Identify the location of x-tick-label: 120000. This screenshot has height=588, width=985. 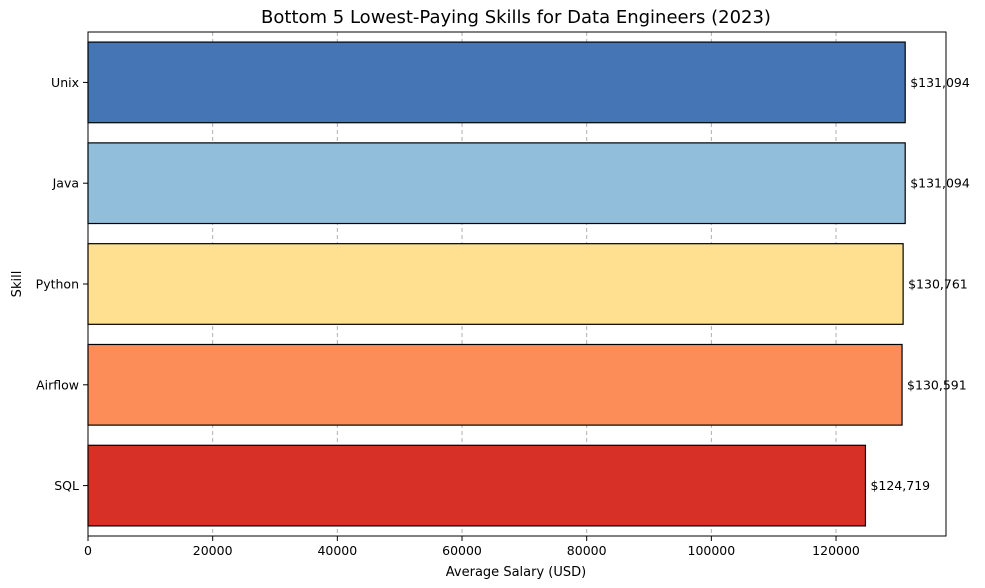
(836, 550).